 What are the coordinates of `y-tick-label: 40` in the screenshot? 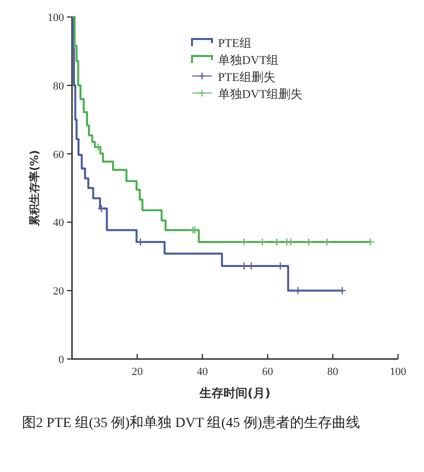 It's located at (58, 223).